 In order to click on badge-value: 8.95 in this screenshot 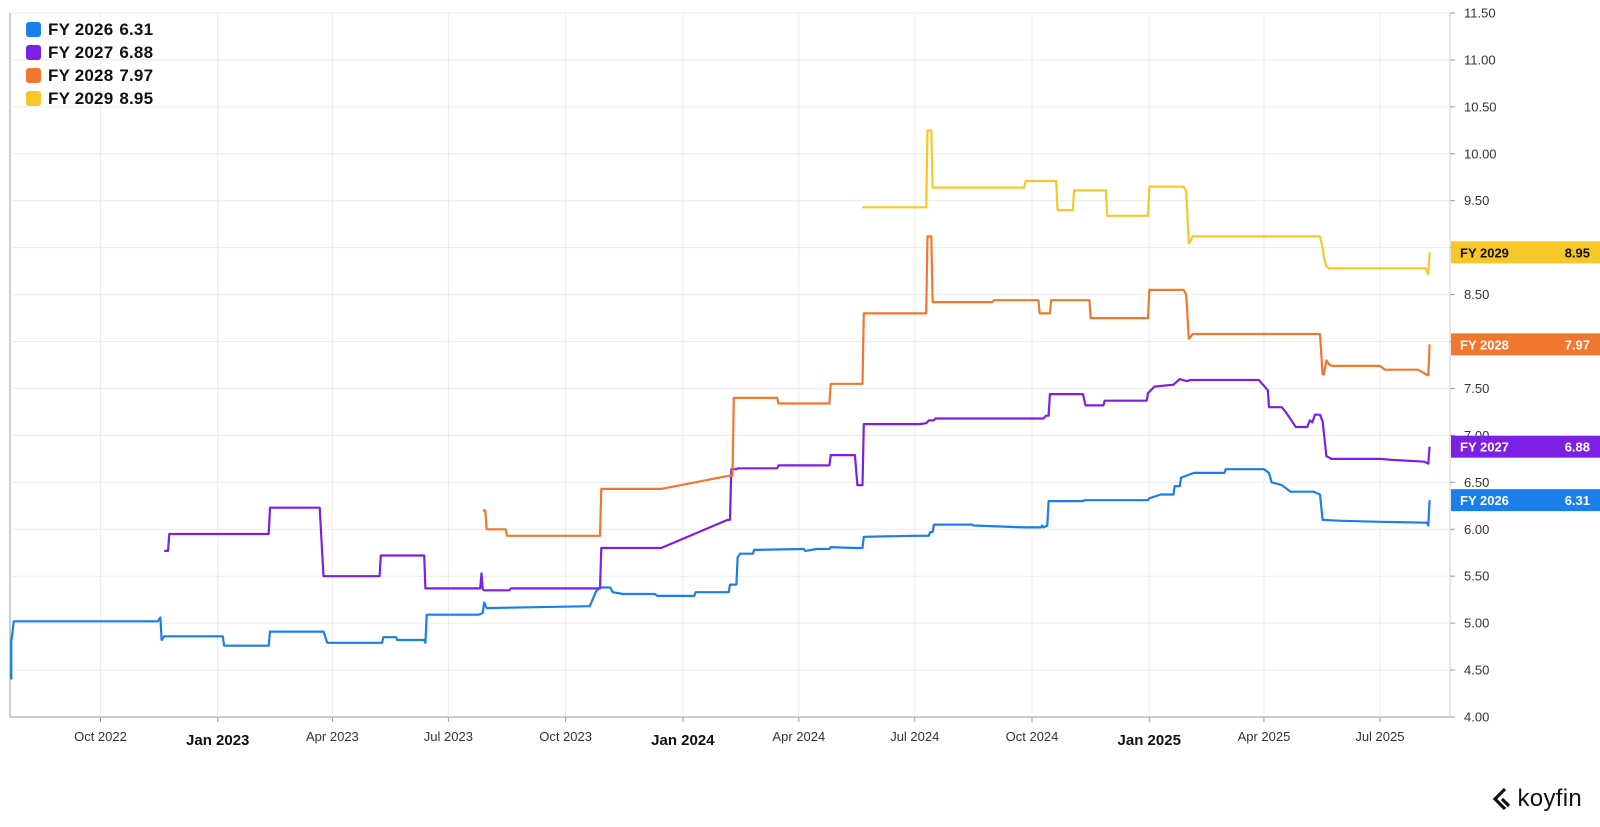, I will do `click(1577, 252)`.